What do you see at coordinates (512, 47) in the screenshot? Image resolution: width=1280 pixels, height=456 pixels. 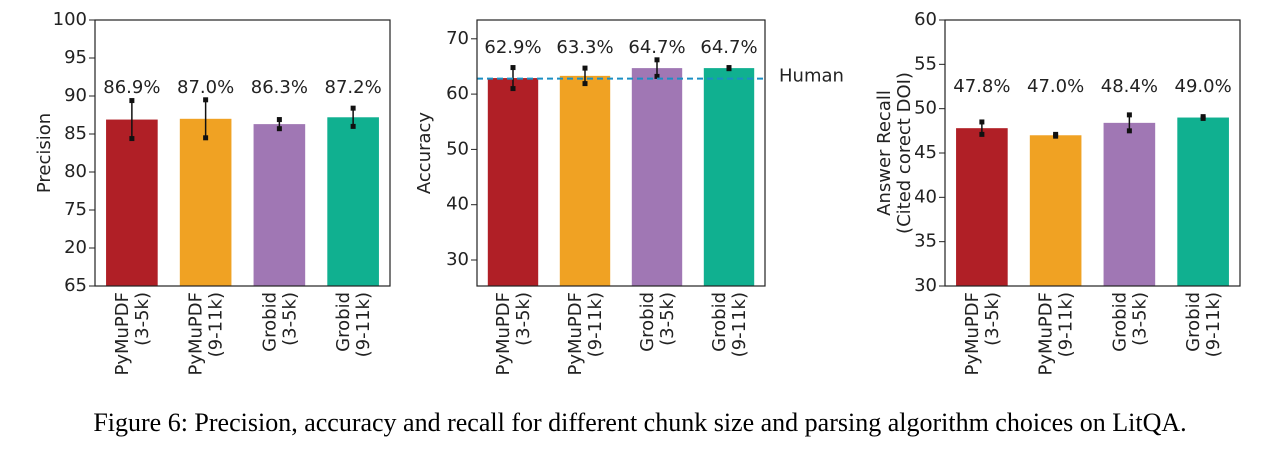 I see `value-label: 62.9%` at bounding box center [512, 47].